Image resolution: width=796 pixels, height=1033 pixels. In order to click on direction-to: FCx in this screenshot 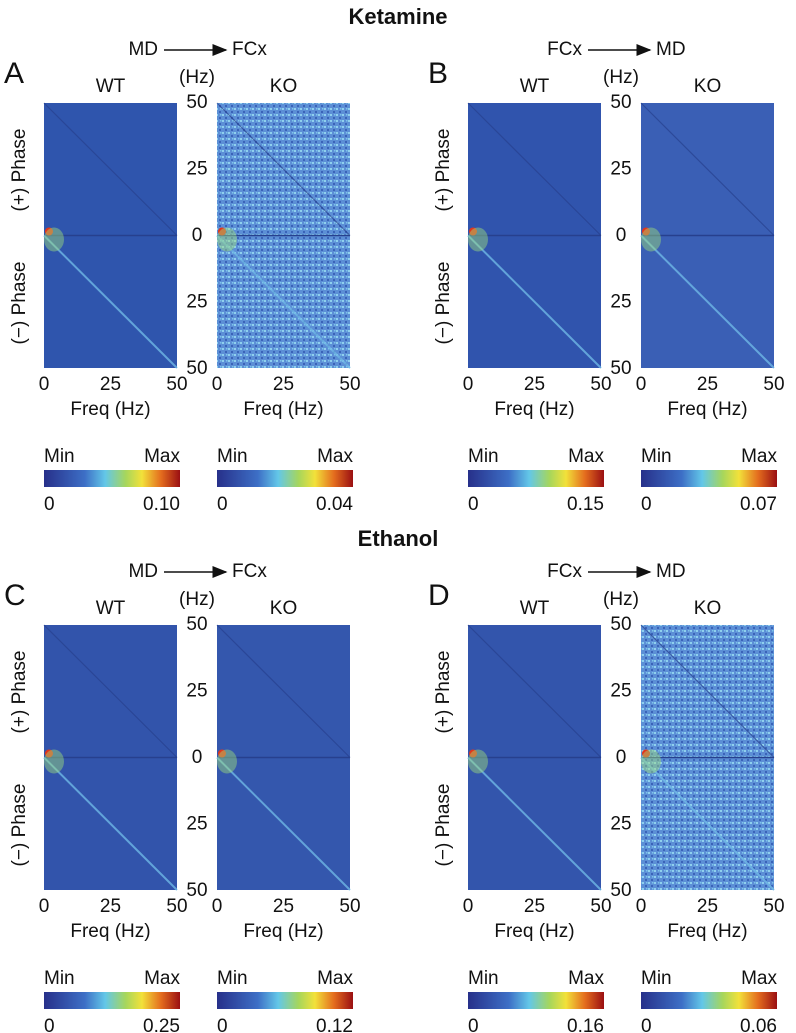, I will do `click(249, 49)`.